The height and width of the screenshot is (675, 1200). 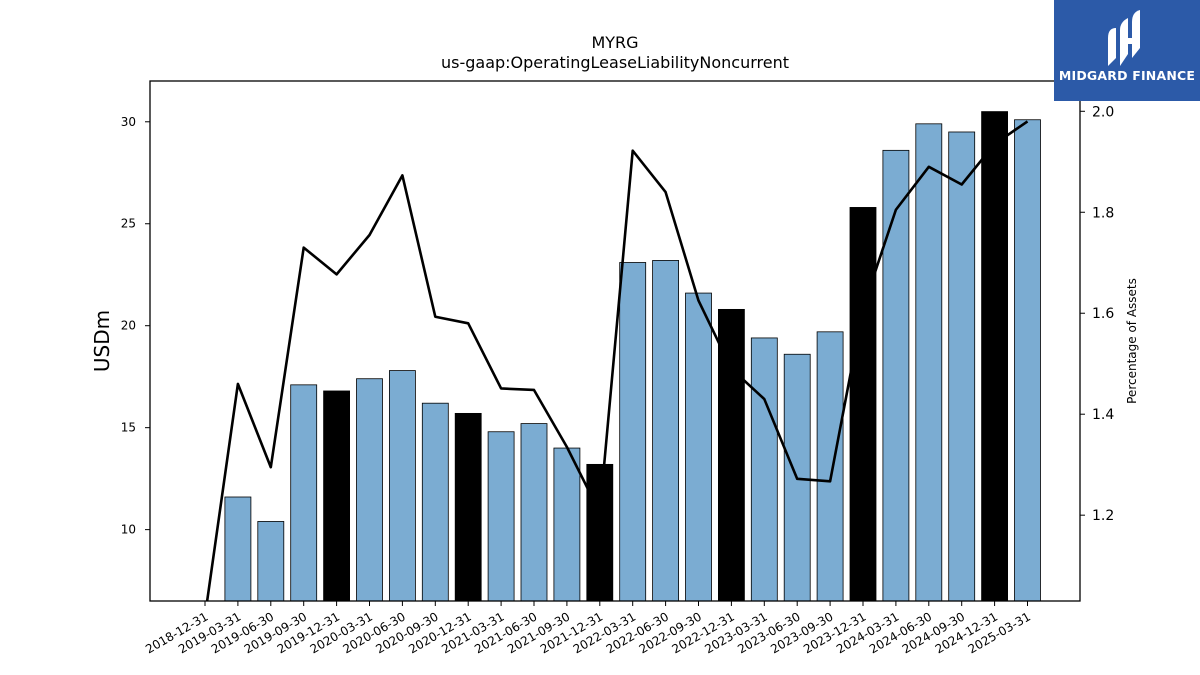 What do you see at coordinates (614, 42) in the screenshot?
I see `chart-title: MYRG` at bounding box center [614, 42].